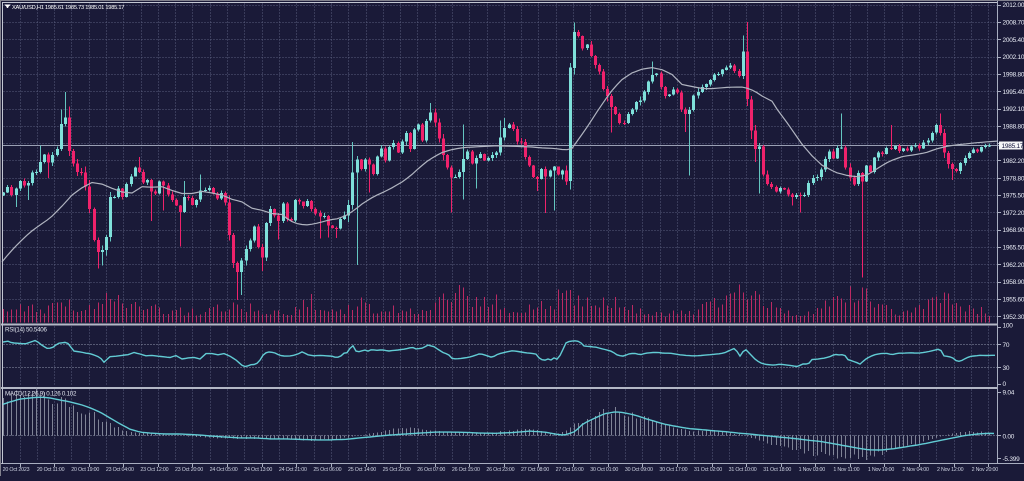 This screenshot has height=481, width=1024. Describe the element at coordinates (812, 470) in the screenshot. I see `svg-text: 1 Nov 03:00` at that location.